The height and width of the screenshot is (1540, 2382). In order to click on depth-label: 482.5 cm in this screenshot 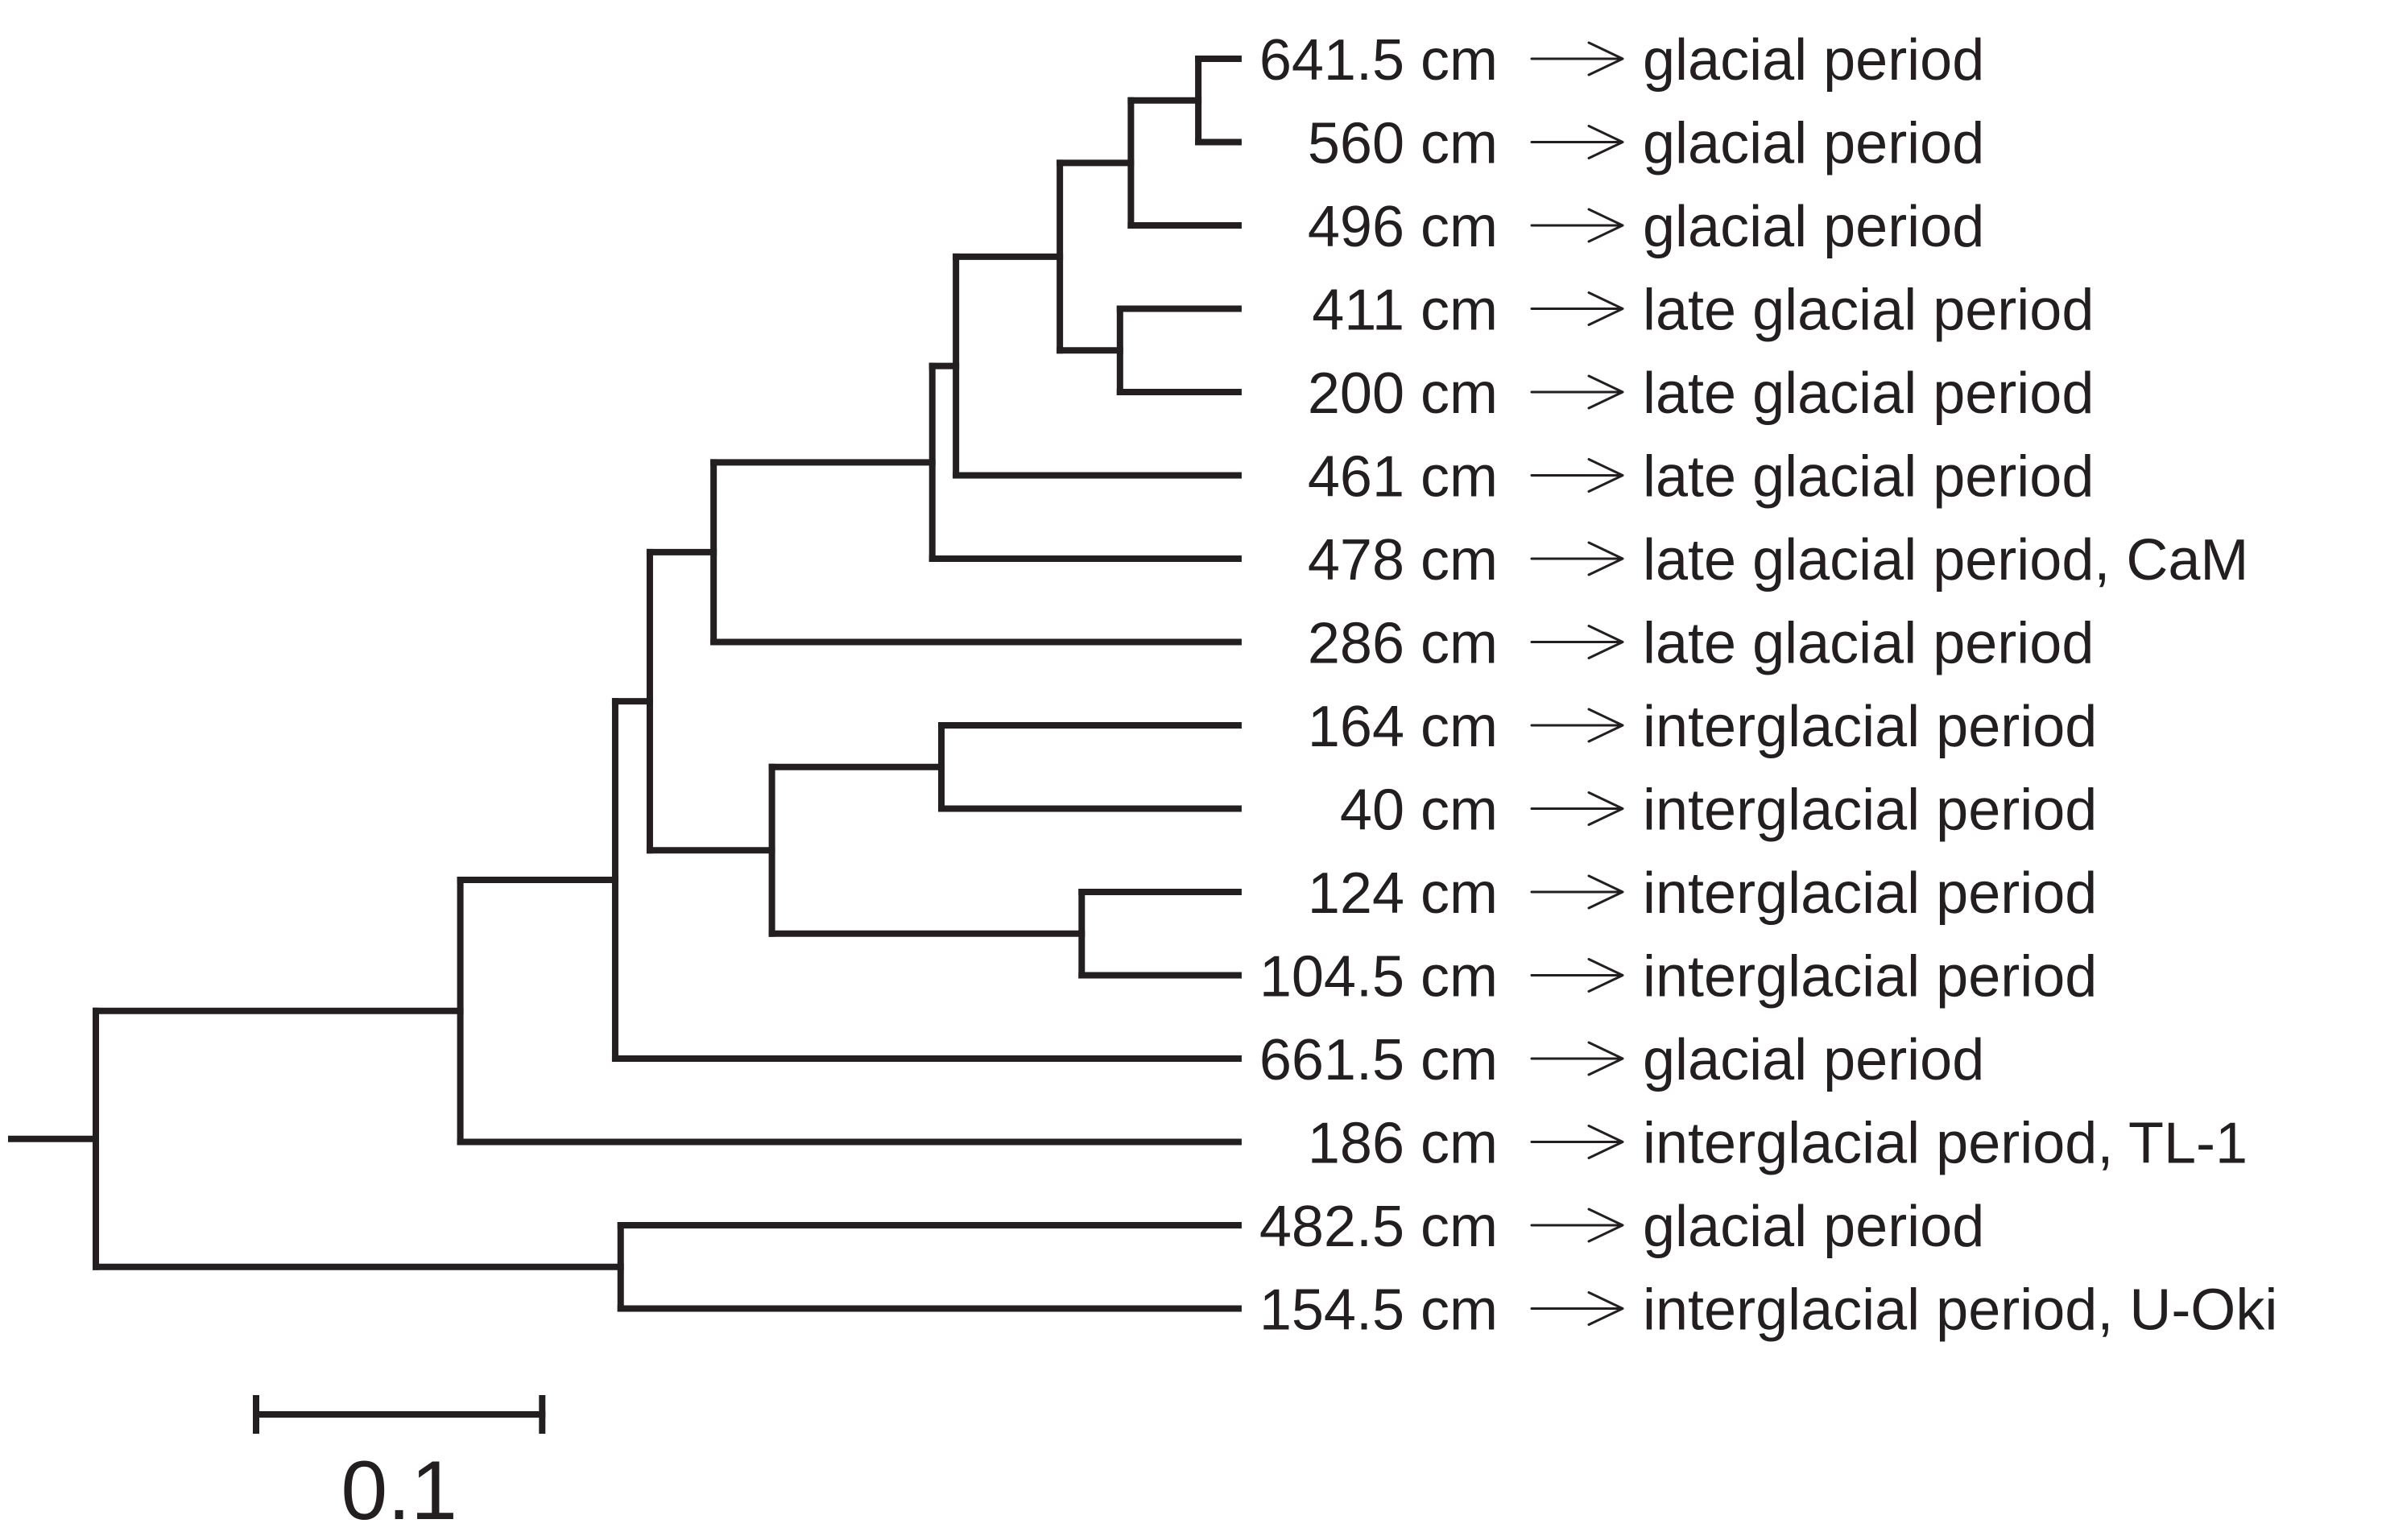, I will do `click(1378, 1227)`.